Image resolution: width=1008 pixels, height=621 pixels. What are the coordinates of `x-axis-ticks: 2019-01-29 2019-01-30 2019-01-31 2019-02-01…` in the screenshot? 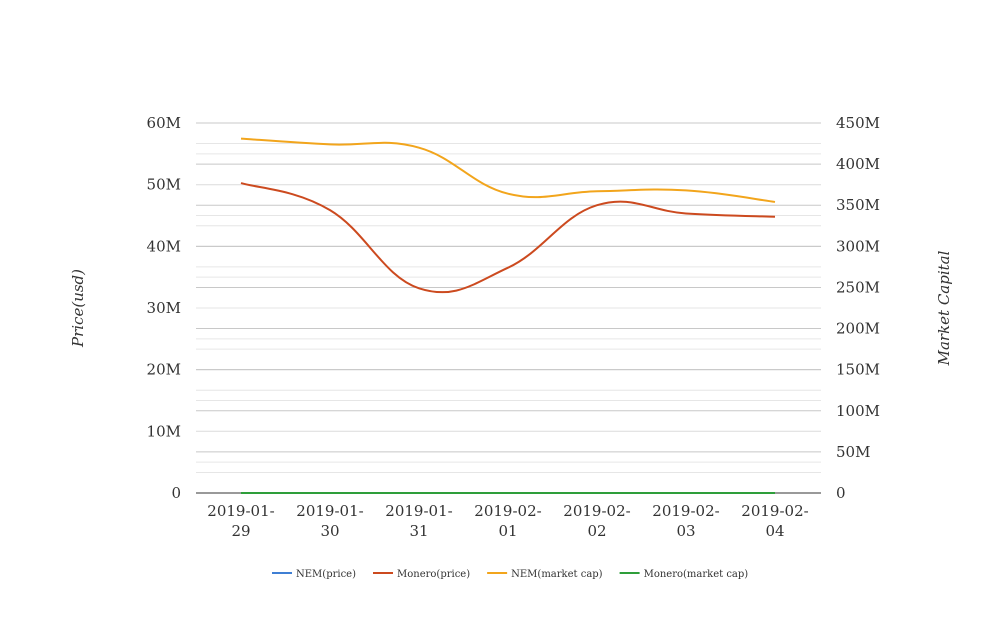 It's located at (507, 521).